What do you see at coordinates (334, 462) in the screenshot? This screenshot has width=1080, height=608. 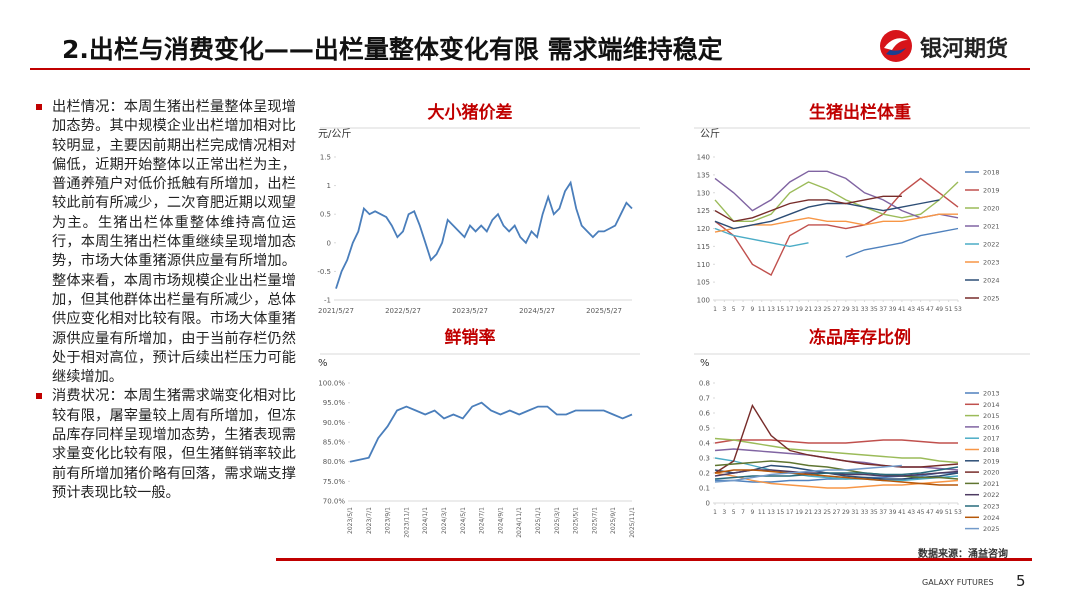 I see `y-tick-label: 80.0%` at bounding box center [334, 462].